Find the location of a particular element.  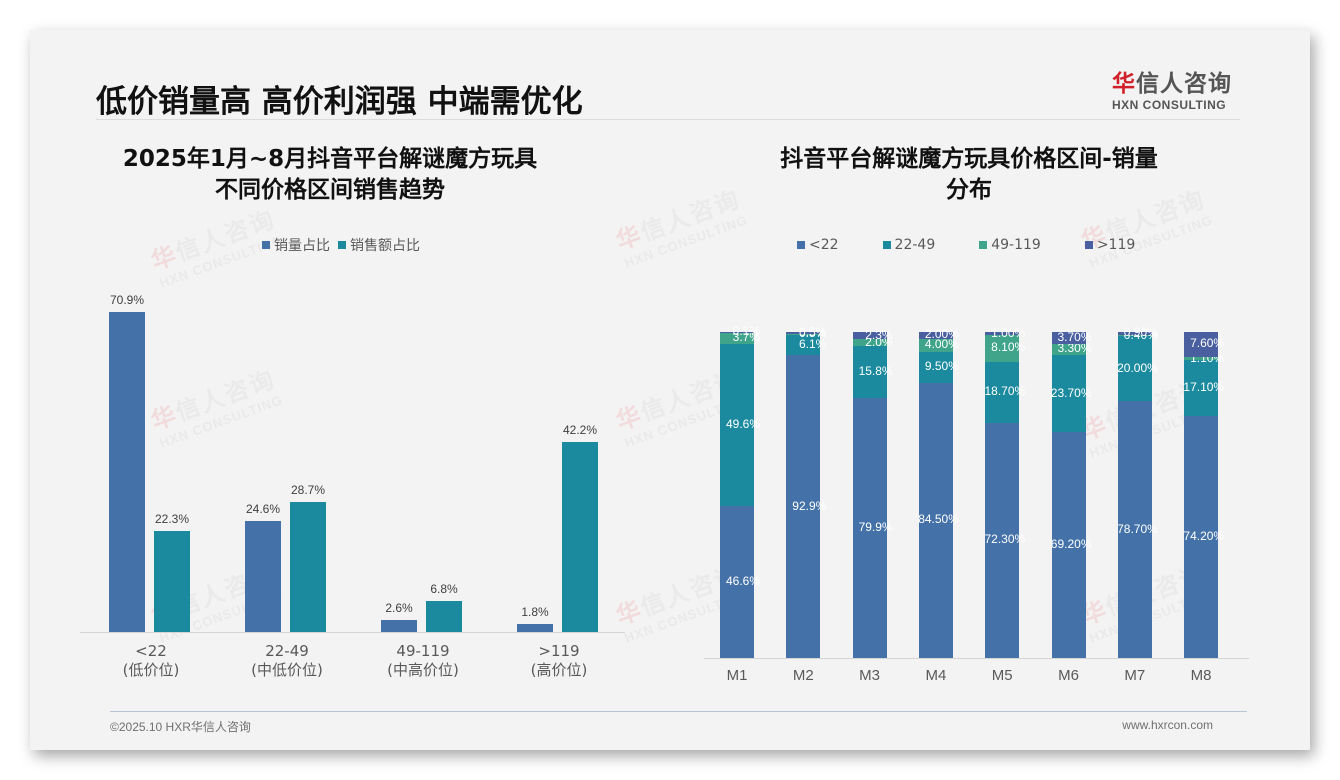

stacked-bar: 72.30% 18.70% 8.10% 1.00% is located at coordinates (1004, 492).